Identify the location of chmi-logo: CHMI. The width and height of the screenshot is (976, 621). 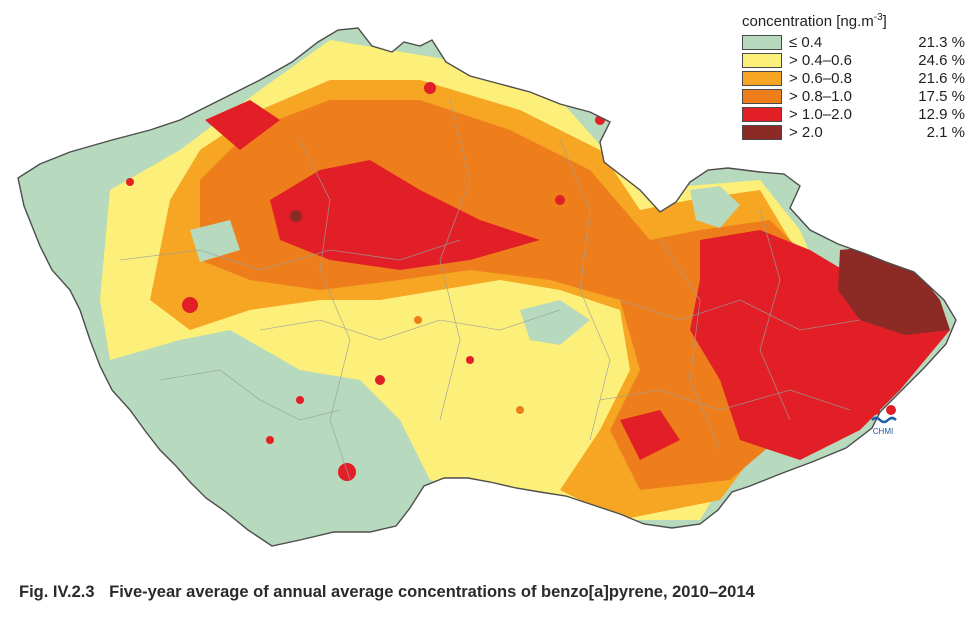
(883, 420).